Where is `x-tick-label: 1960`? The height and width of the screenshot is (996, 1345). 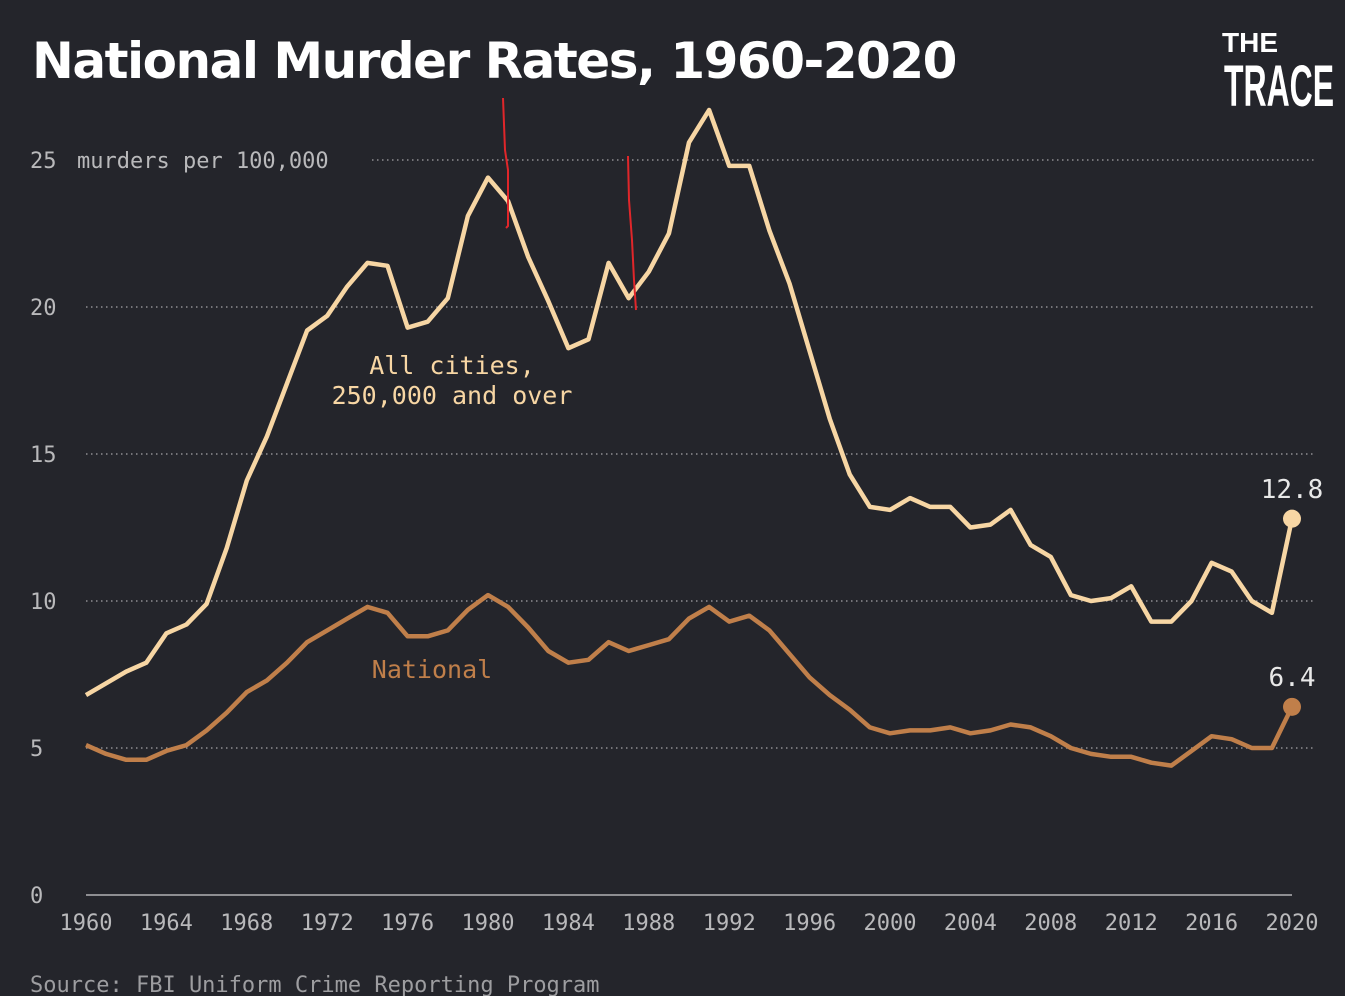 x-tick-label: 1960 is located at coordinates (86, 923).